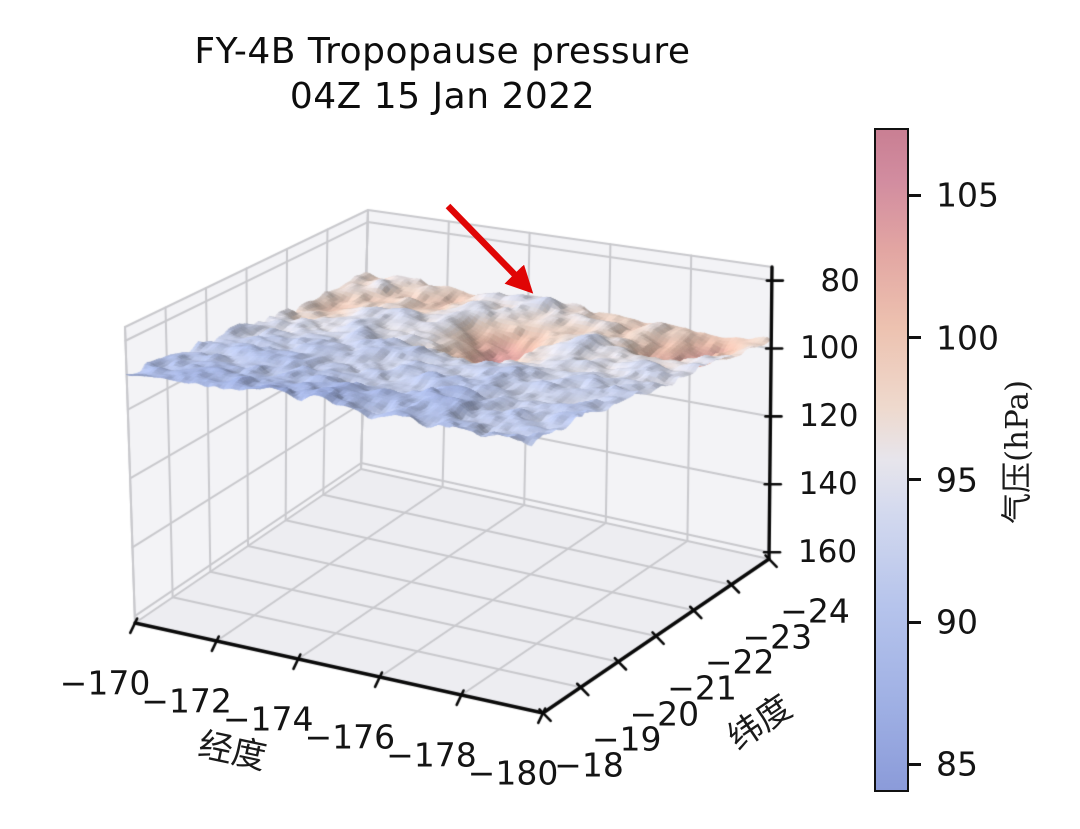  I want to click on x-tick-label: −172, so click(186, 701).